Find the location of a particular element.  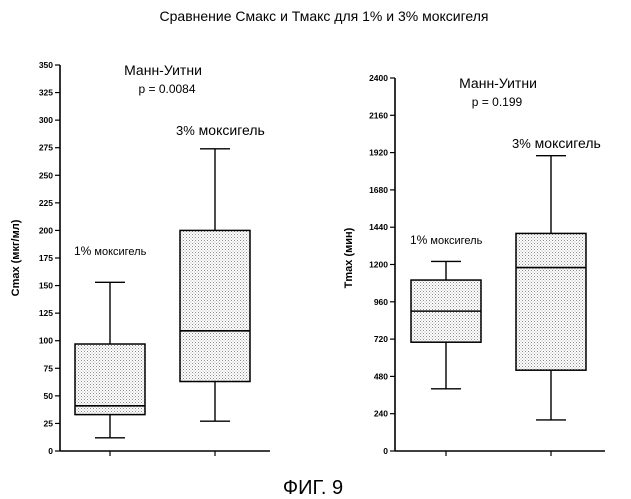

p-value-label: p = 0.0084 is located at coordinates (166, 89).